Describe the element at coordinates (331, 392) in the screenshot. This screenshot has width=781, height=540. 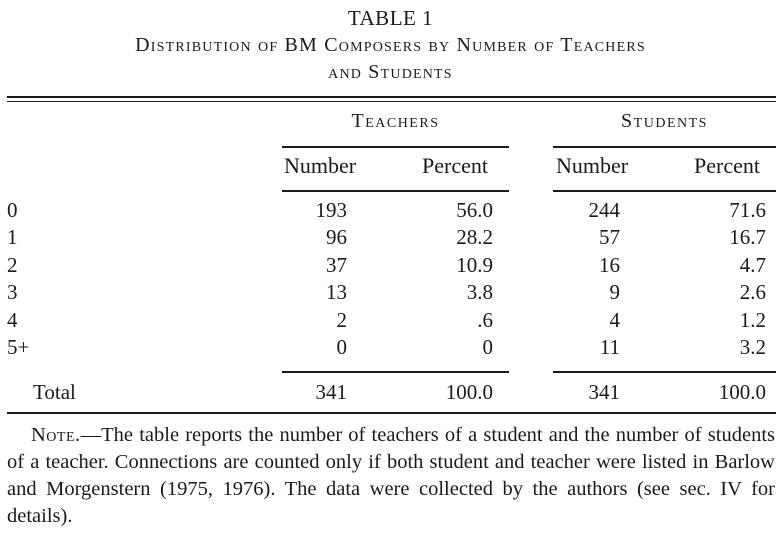
I see `total-teachers-number: 341` at that location.